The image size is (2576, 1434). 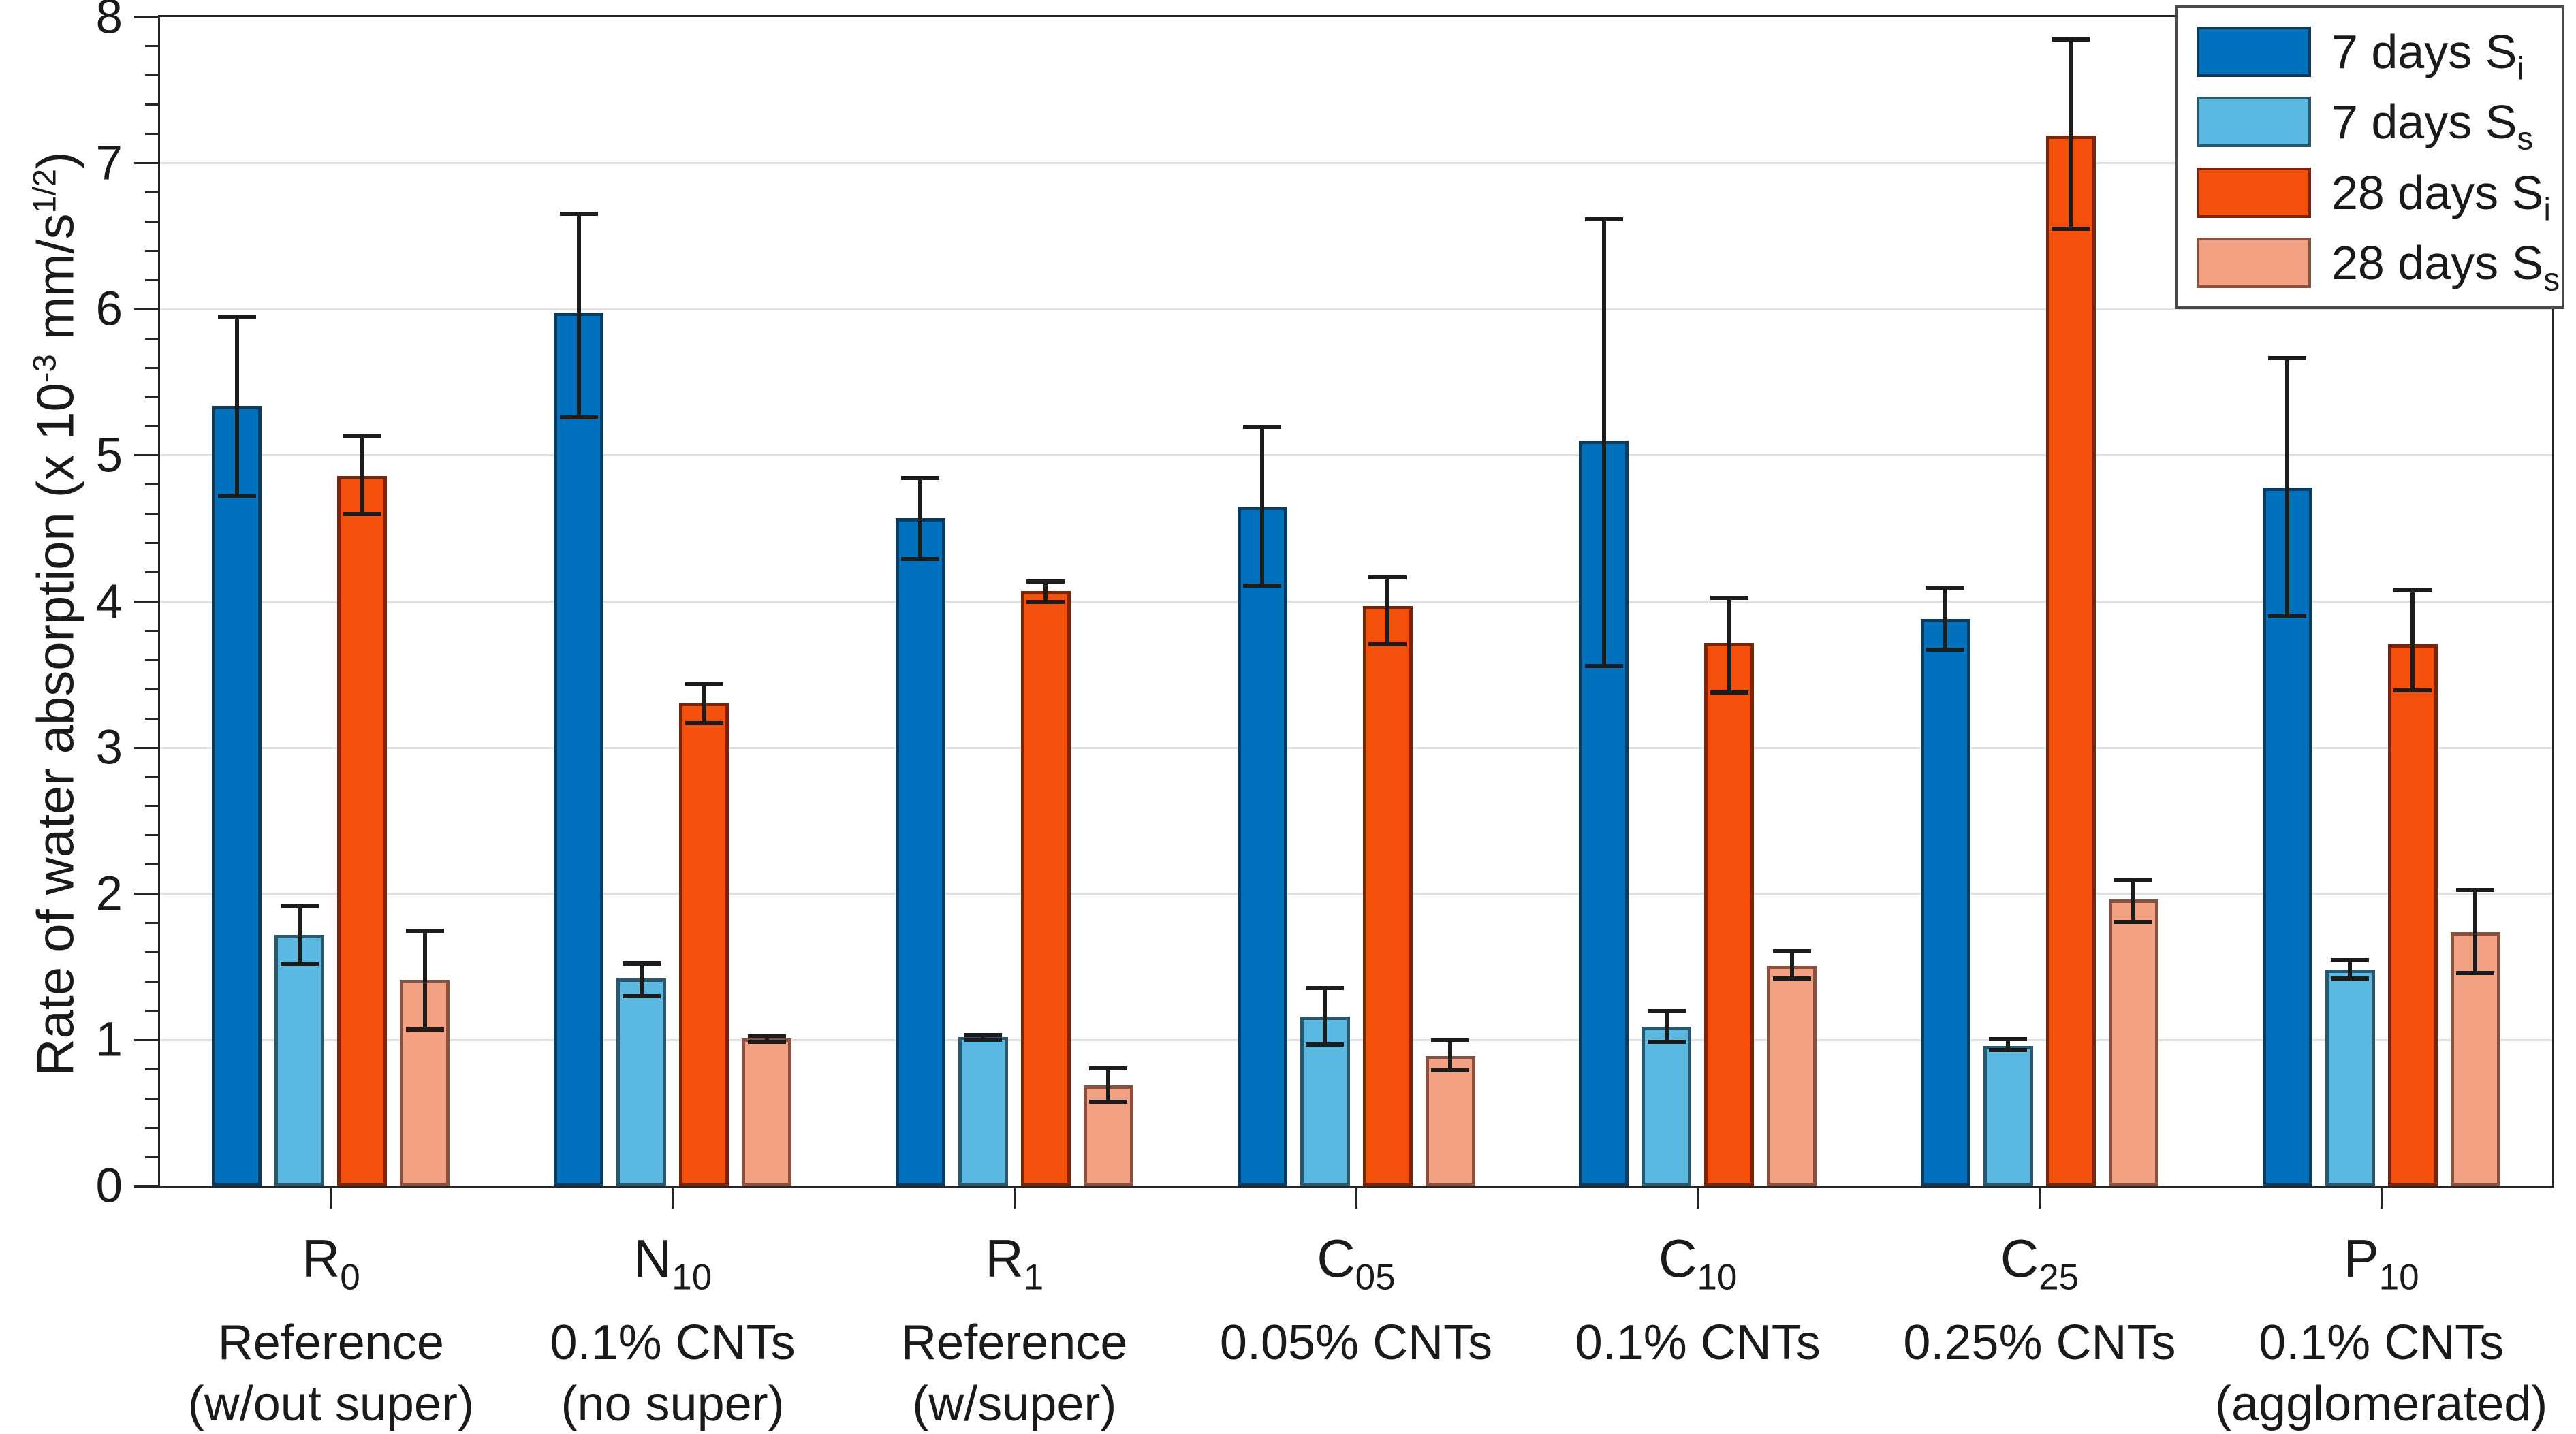 I want to click on legend-entry-28-days-S_s: 28 days Ss, so click(x=2370, y=267).